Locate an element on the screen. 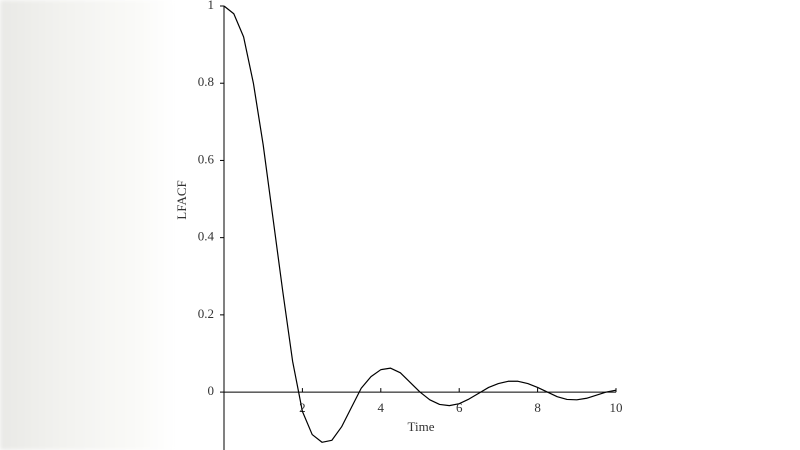 Image resolution: width=800 pixels, height=450 pixels. y-tick-label: 0.6 is located at coordinates (206, 158).